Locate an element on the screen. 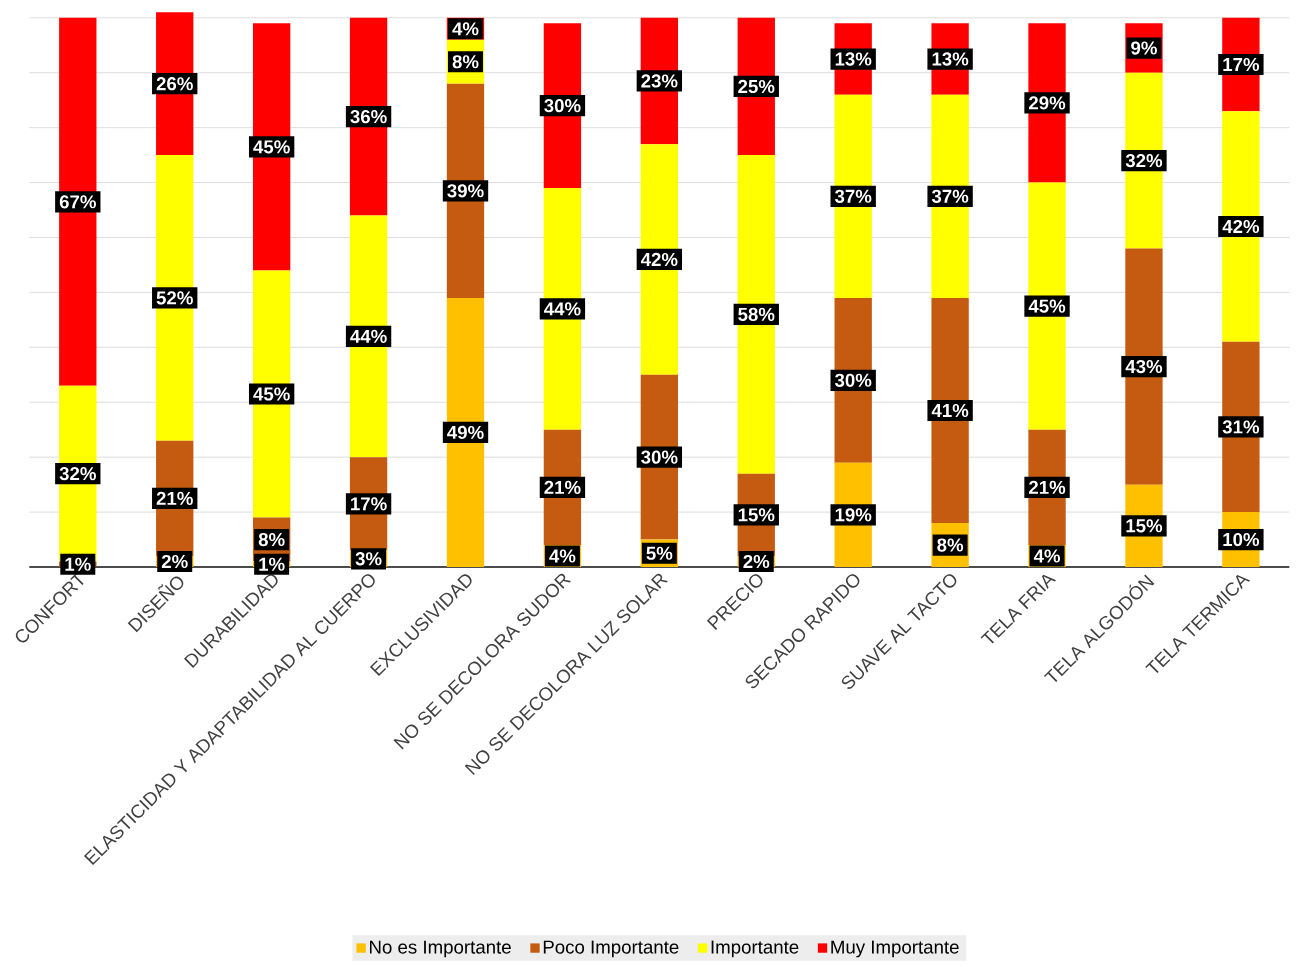  data-label: 43% is located at coordinates (1144, 366).